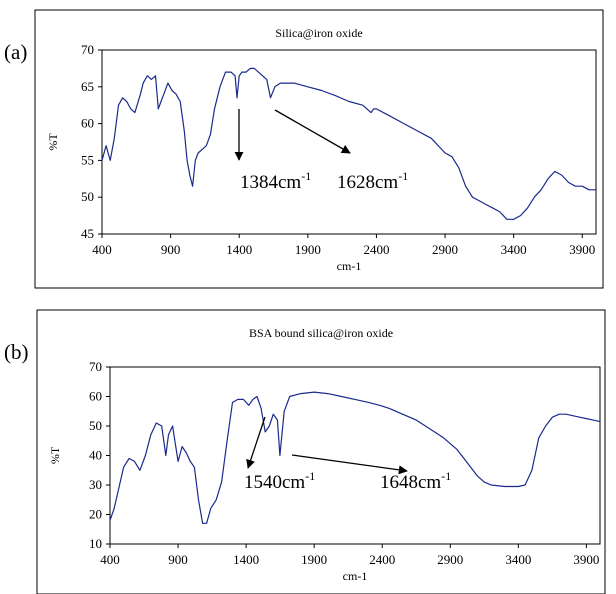 The width and height of the screenshot is (616, 594). What do you see at coordinates (95, 484) in the screenshot?
I see `y-tick-label: 30` at bounding box center [95, 484].